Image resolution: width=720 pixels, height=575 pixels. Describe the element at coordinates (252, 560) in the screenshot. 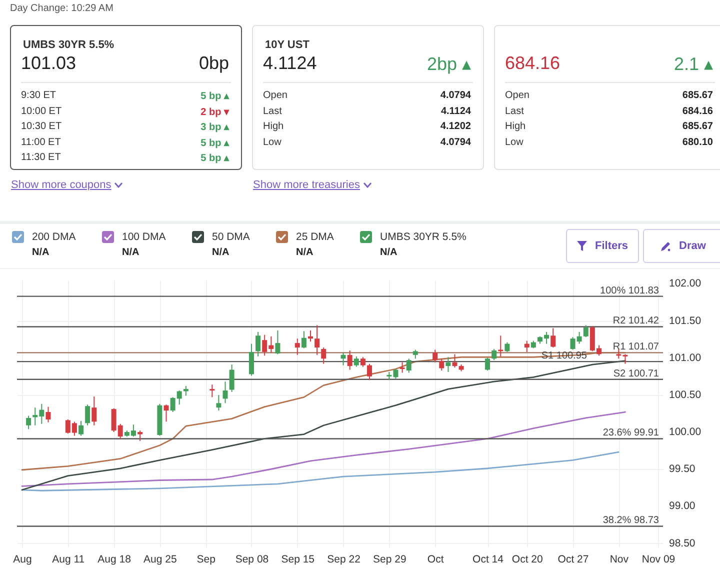

I see `x-tick-label: Sep 08` at that location.